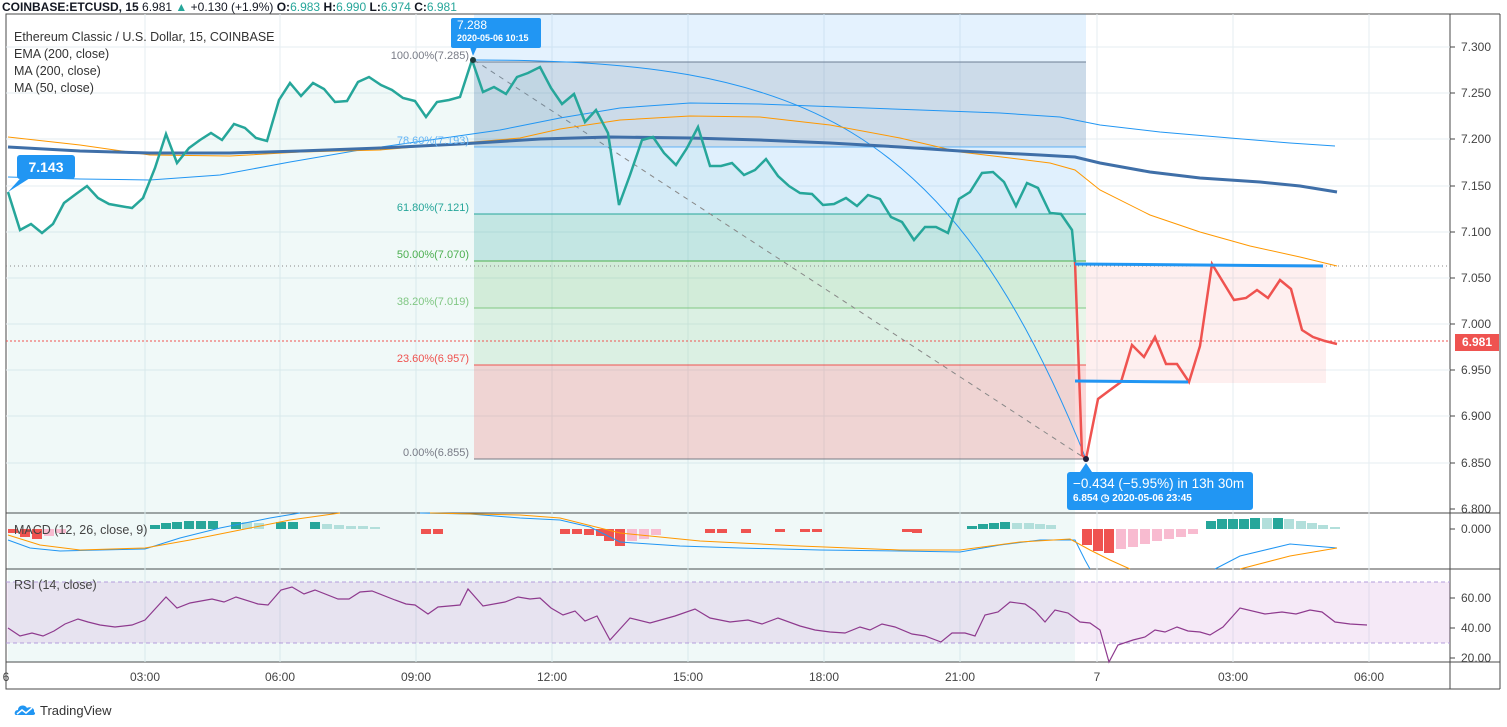  Describe the element at coordinates (54, 88) in the screenshot. I see `legend-ma50: MA (50, close)` at that location.